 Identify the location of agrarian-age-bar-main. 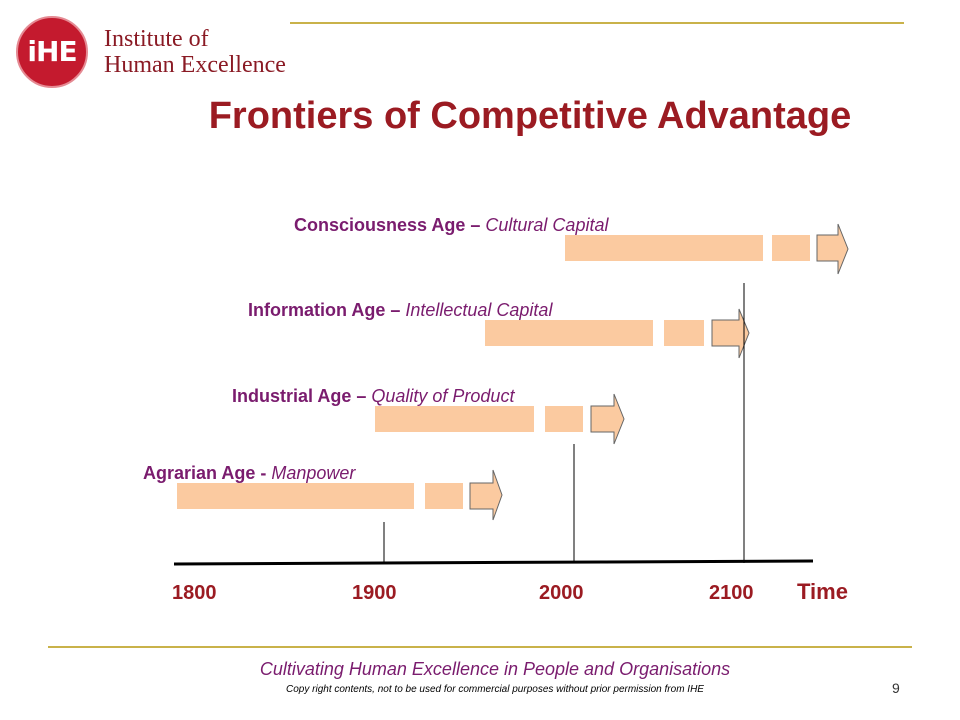
(295, 496).